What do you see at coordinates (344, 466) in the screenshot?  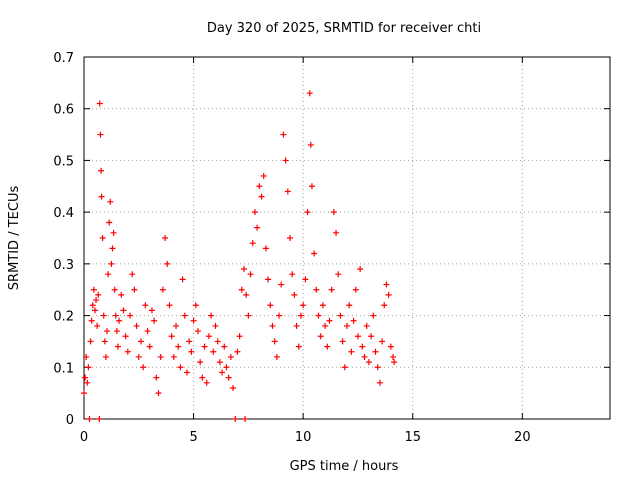 I see `x-axis-label: GPS time / hours` at bounding box center [344, 466].